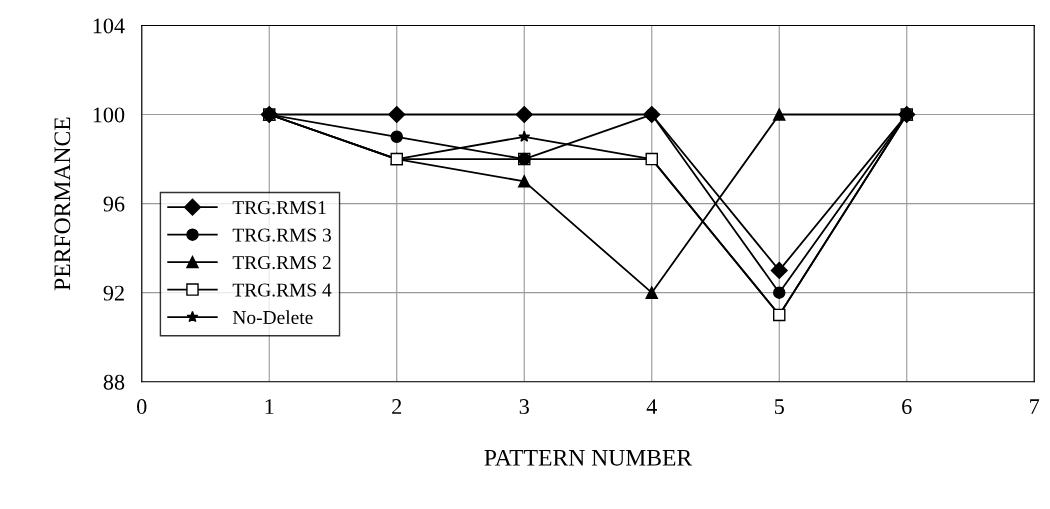 The width and height of the screenshot is (1050, 509). Describe the element at coordinates (114, 204) in the screenshot. I see `y-tick-label: 96` at that location.